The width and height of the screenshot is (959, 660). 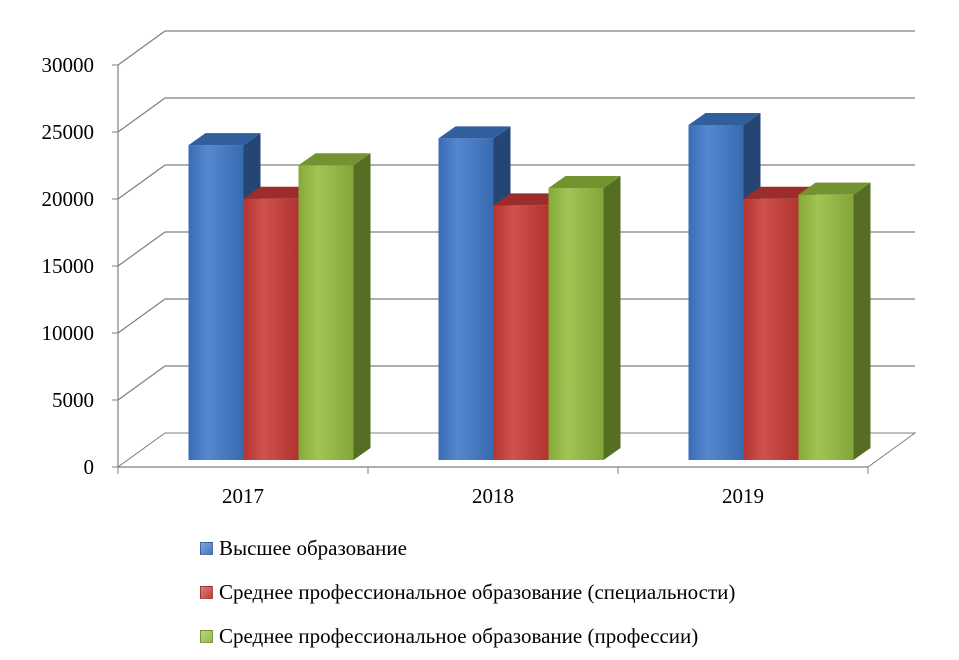 What do you see at coordinates (313, 547) in the screenshot?
I see `legend-label: Высшее образование` at bounding box center [313, 547].